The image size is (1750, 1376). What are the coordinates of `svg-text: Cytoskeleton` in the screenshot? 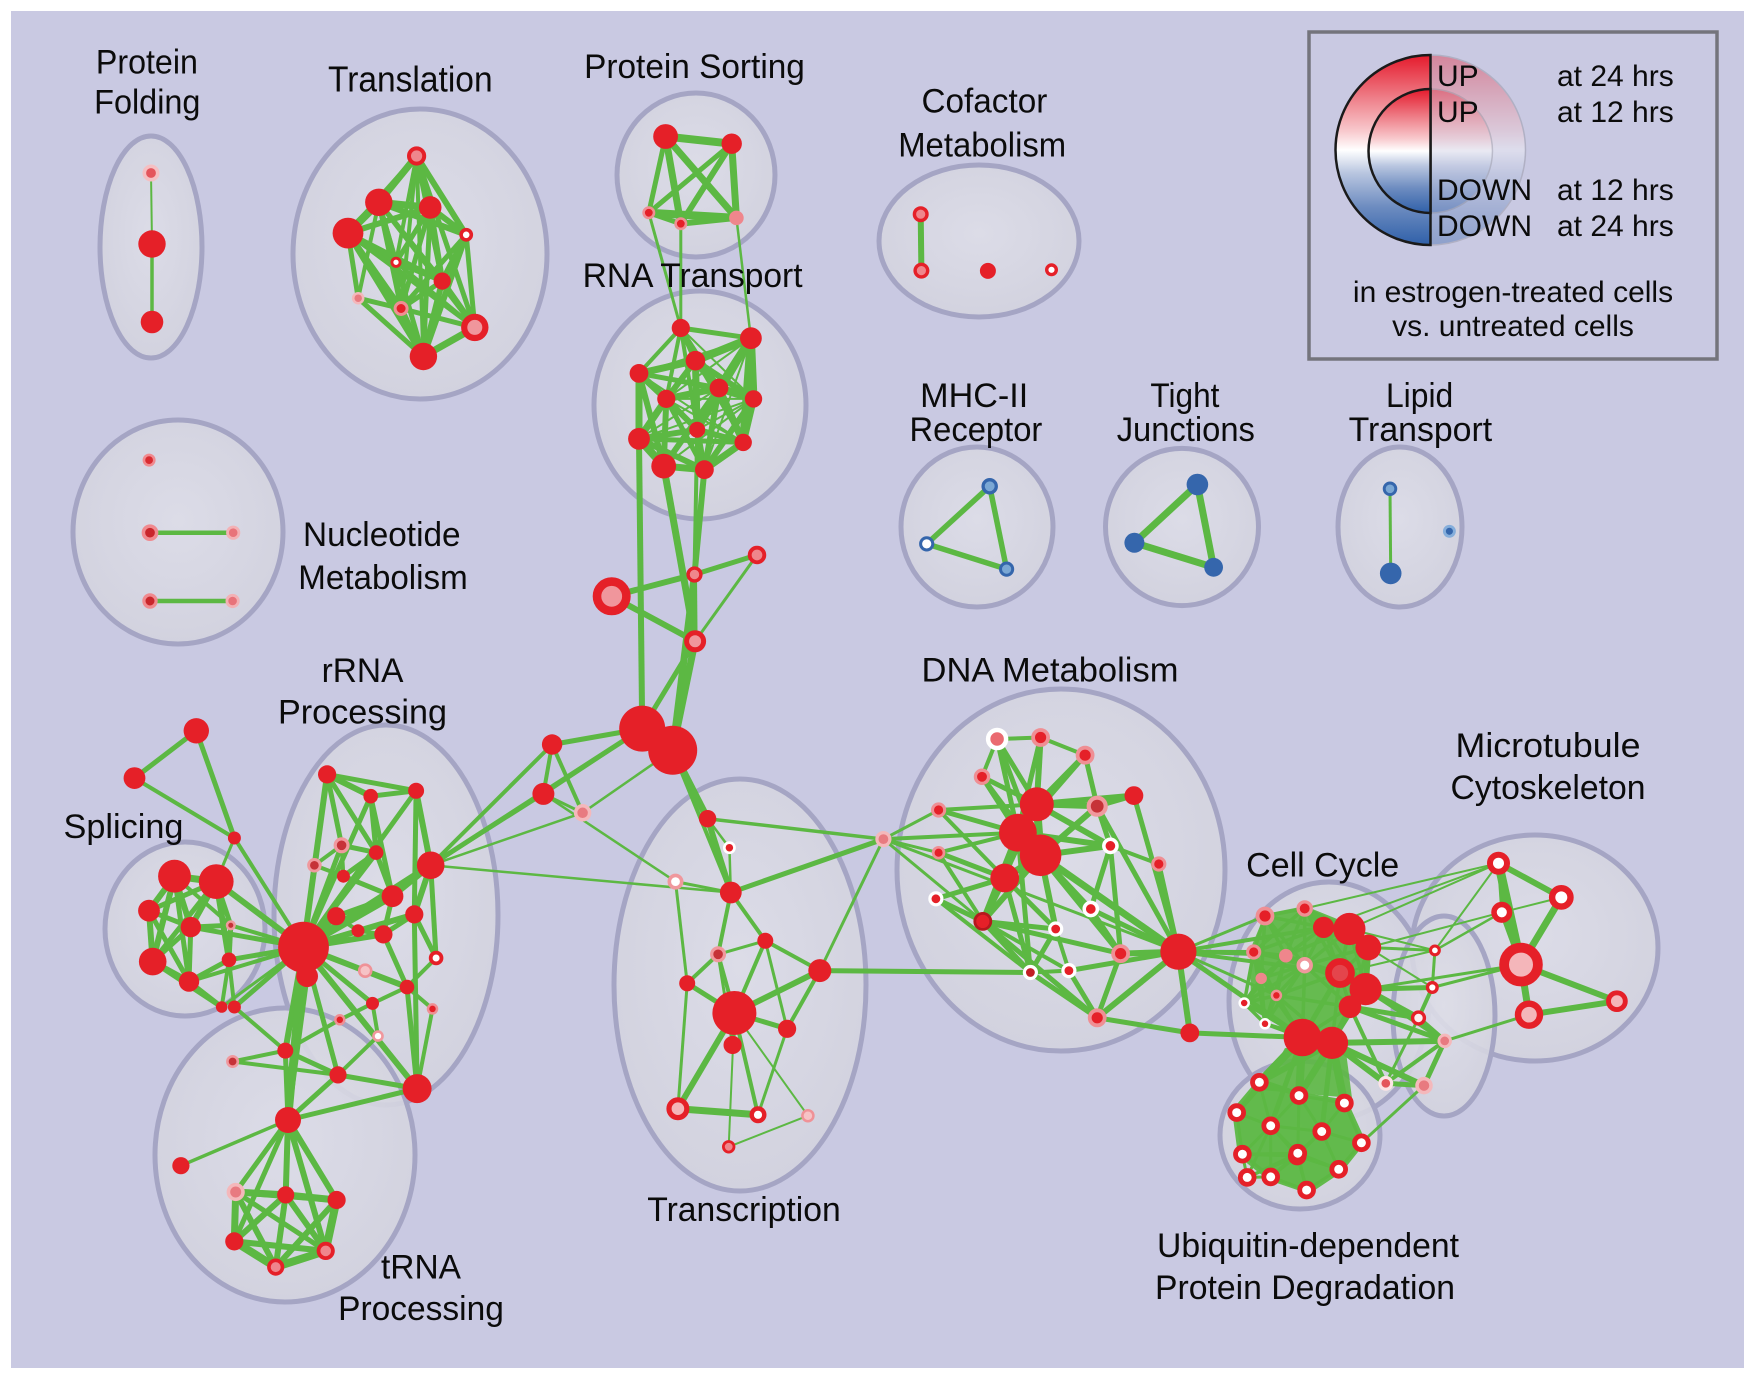 It's located at (1548, 788).